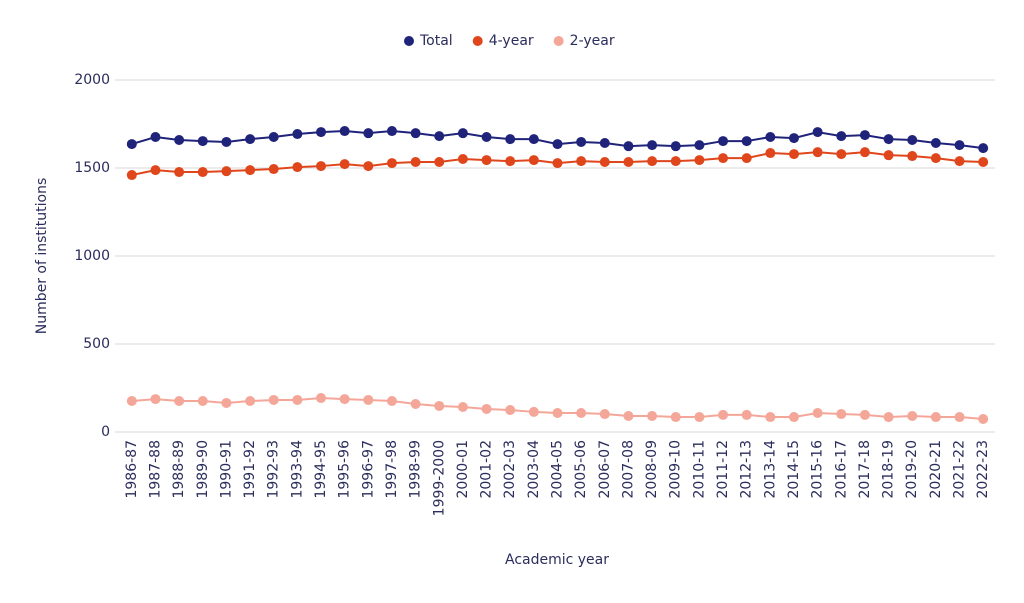 The width and height of the screenshot is (1024, 603). What do you see at coordinates (416, 469) in the screenshot?
I see `x-tick-label: 1998-99` at bounding box center [416, 469].